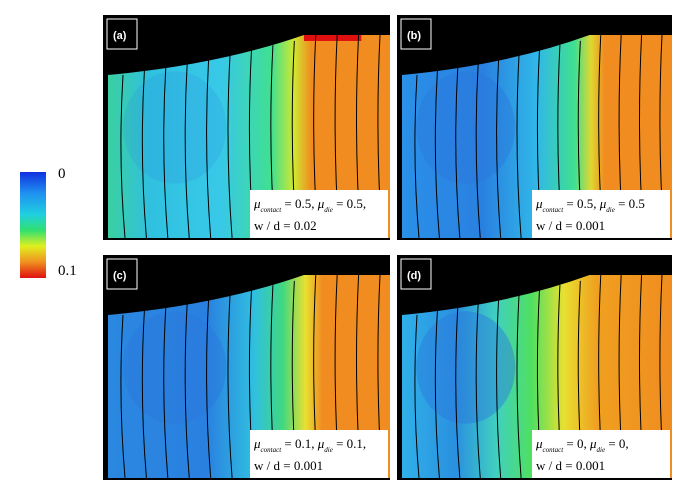 This screenshot has height=483, width=676. I want to click on colorbar-max-label: 0.1, so click(67, 271).